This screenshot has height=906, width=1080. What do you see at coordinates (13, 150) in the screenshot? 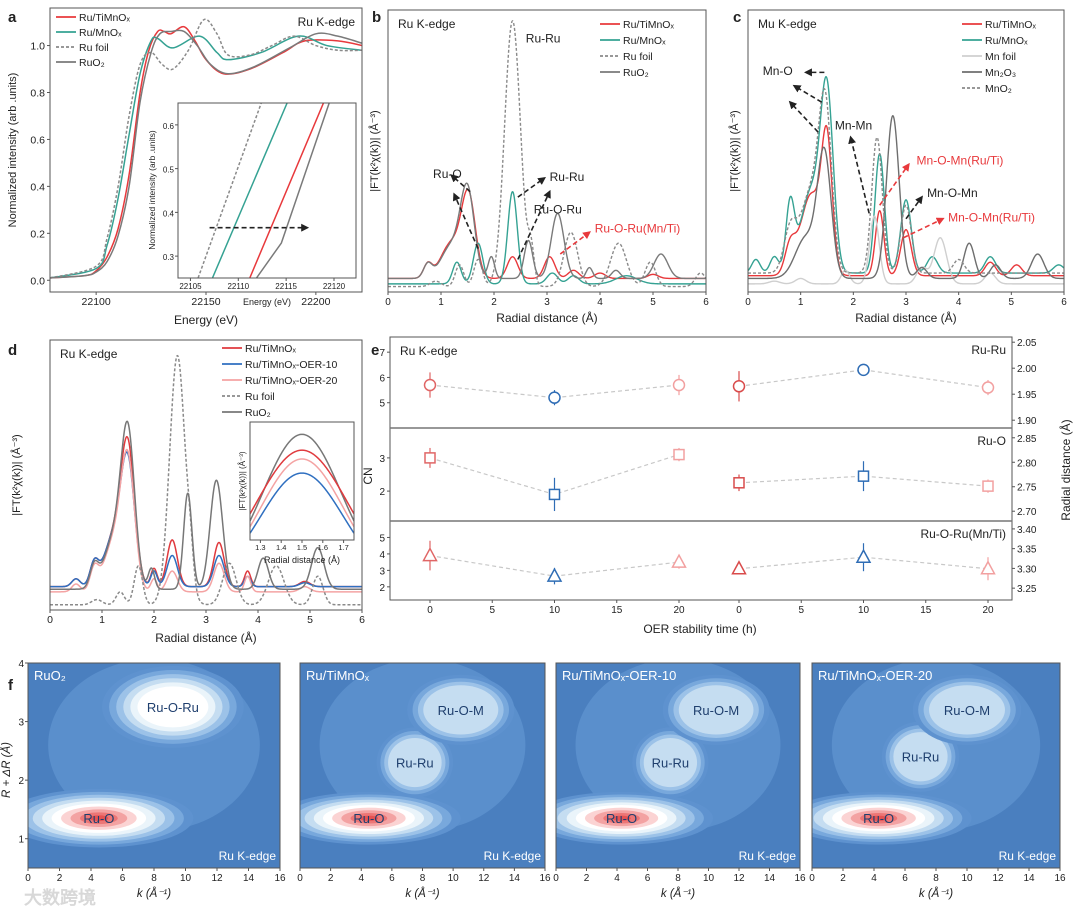
I see `y-axis-label: Normalized intensity (arb .units)` at bounding box center [13, 150].